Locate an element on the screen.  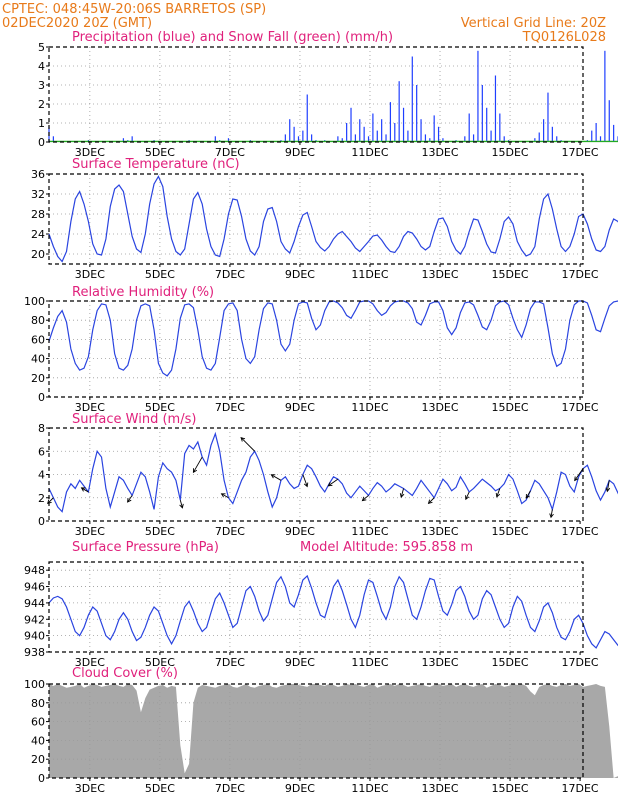
y-tick-label: 60 is located at coordinates (38, 339).